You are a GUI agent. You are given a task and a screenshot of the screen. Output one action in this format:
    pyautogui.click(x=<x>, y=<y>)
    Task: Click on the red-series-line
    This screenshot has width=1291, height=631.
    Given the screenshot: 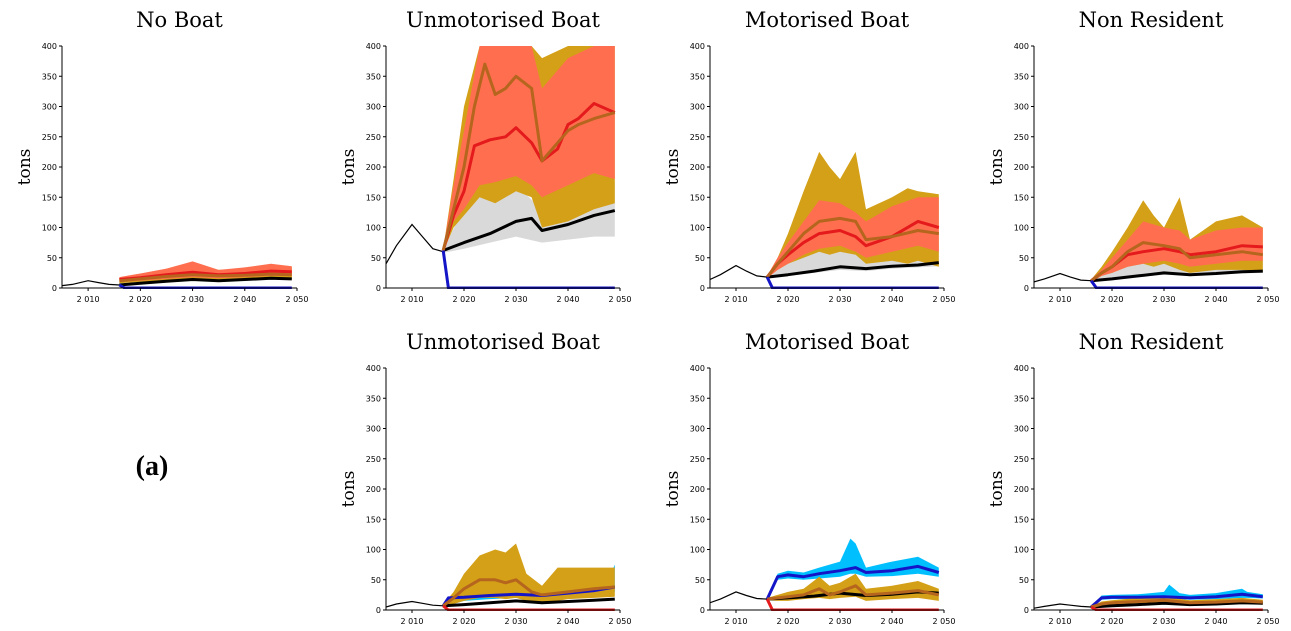 What is the action you would take?
    pyautogui.click(x=528, y=607)
    